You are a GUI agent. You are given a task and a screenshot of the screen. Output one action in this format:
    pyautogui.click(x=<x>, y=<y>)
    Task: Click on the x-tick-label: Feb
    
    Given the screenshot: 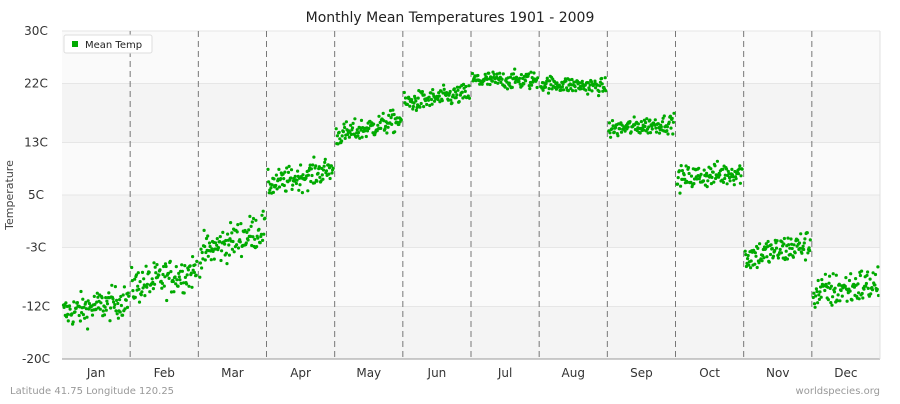 What is the action you would take?
    pyautogui.click(x=164, y=373)
    